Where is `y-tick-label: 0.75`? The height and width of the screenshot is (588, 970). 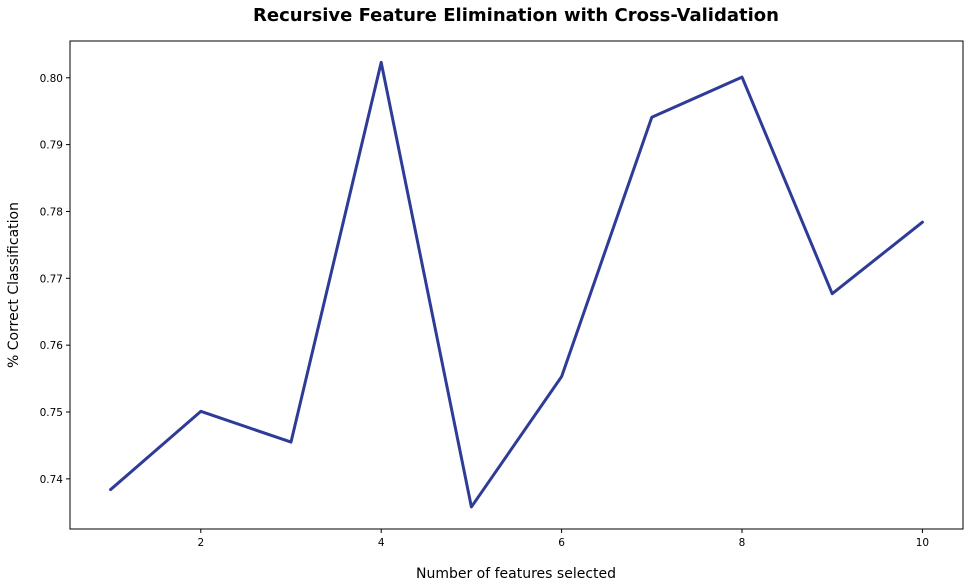
y-tick-label: 0.75 is located at coordinates (51, 413).